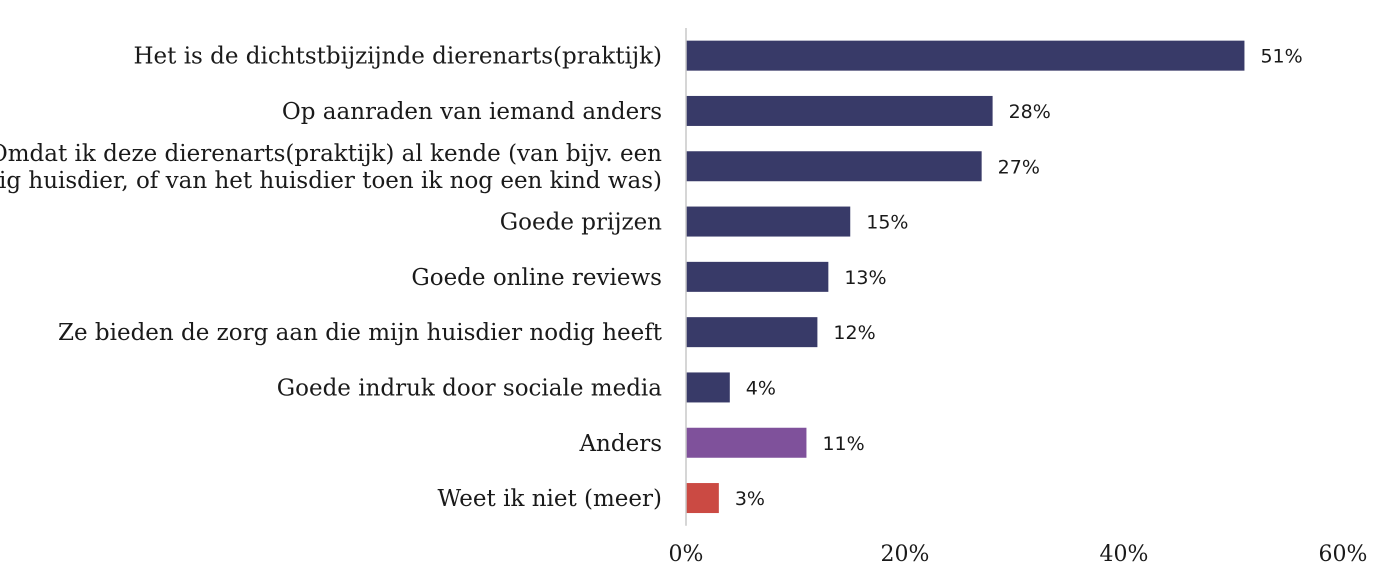 Image resolution: width=1400 pixels, height=571 pixels. What do you see at coordinates (1343, 554) in the screenshot?
I see `x-tick-label: 60%` at bounding box center [1343, 554].